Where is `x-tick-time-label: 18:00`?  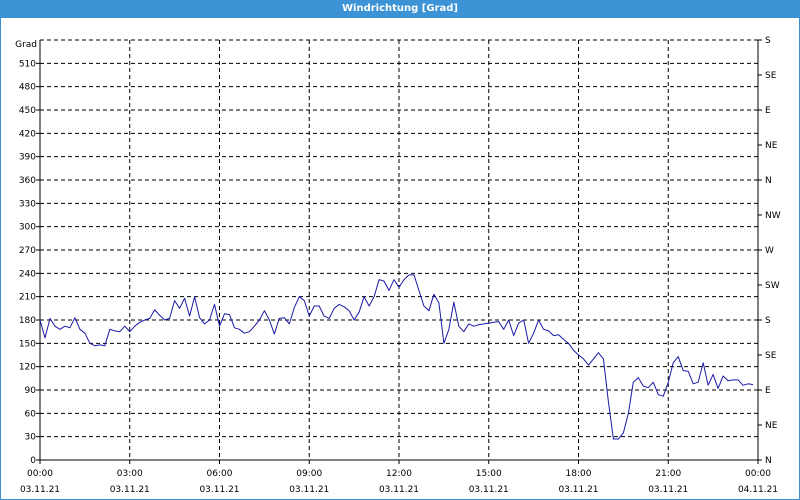 x-tick-time-label: 18:00 is located at coordinates (579, 474).